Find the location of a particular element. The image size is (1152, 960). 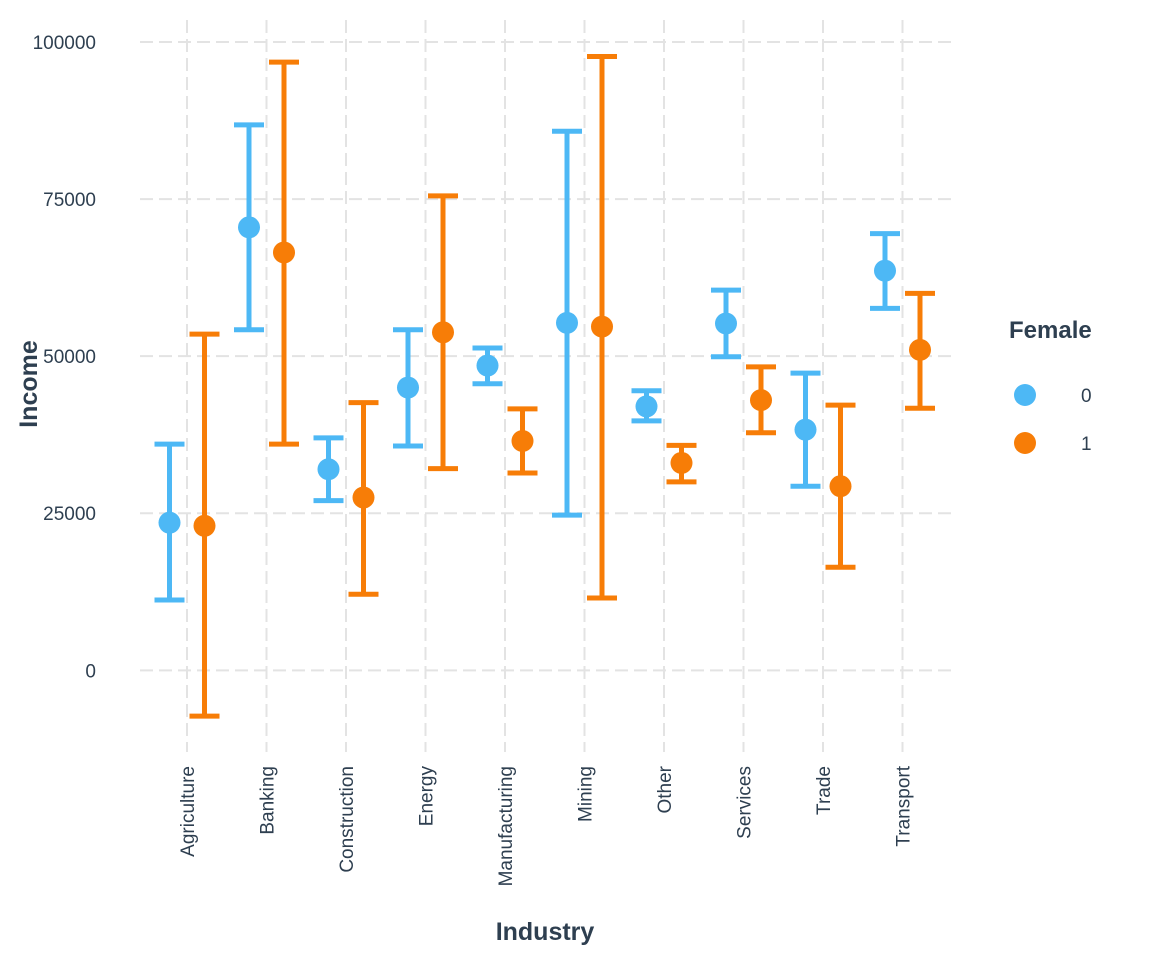

x-tick-label: Trade is located at coordinates (824, 790).